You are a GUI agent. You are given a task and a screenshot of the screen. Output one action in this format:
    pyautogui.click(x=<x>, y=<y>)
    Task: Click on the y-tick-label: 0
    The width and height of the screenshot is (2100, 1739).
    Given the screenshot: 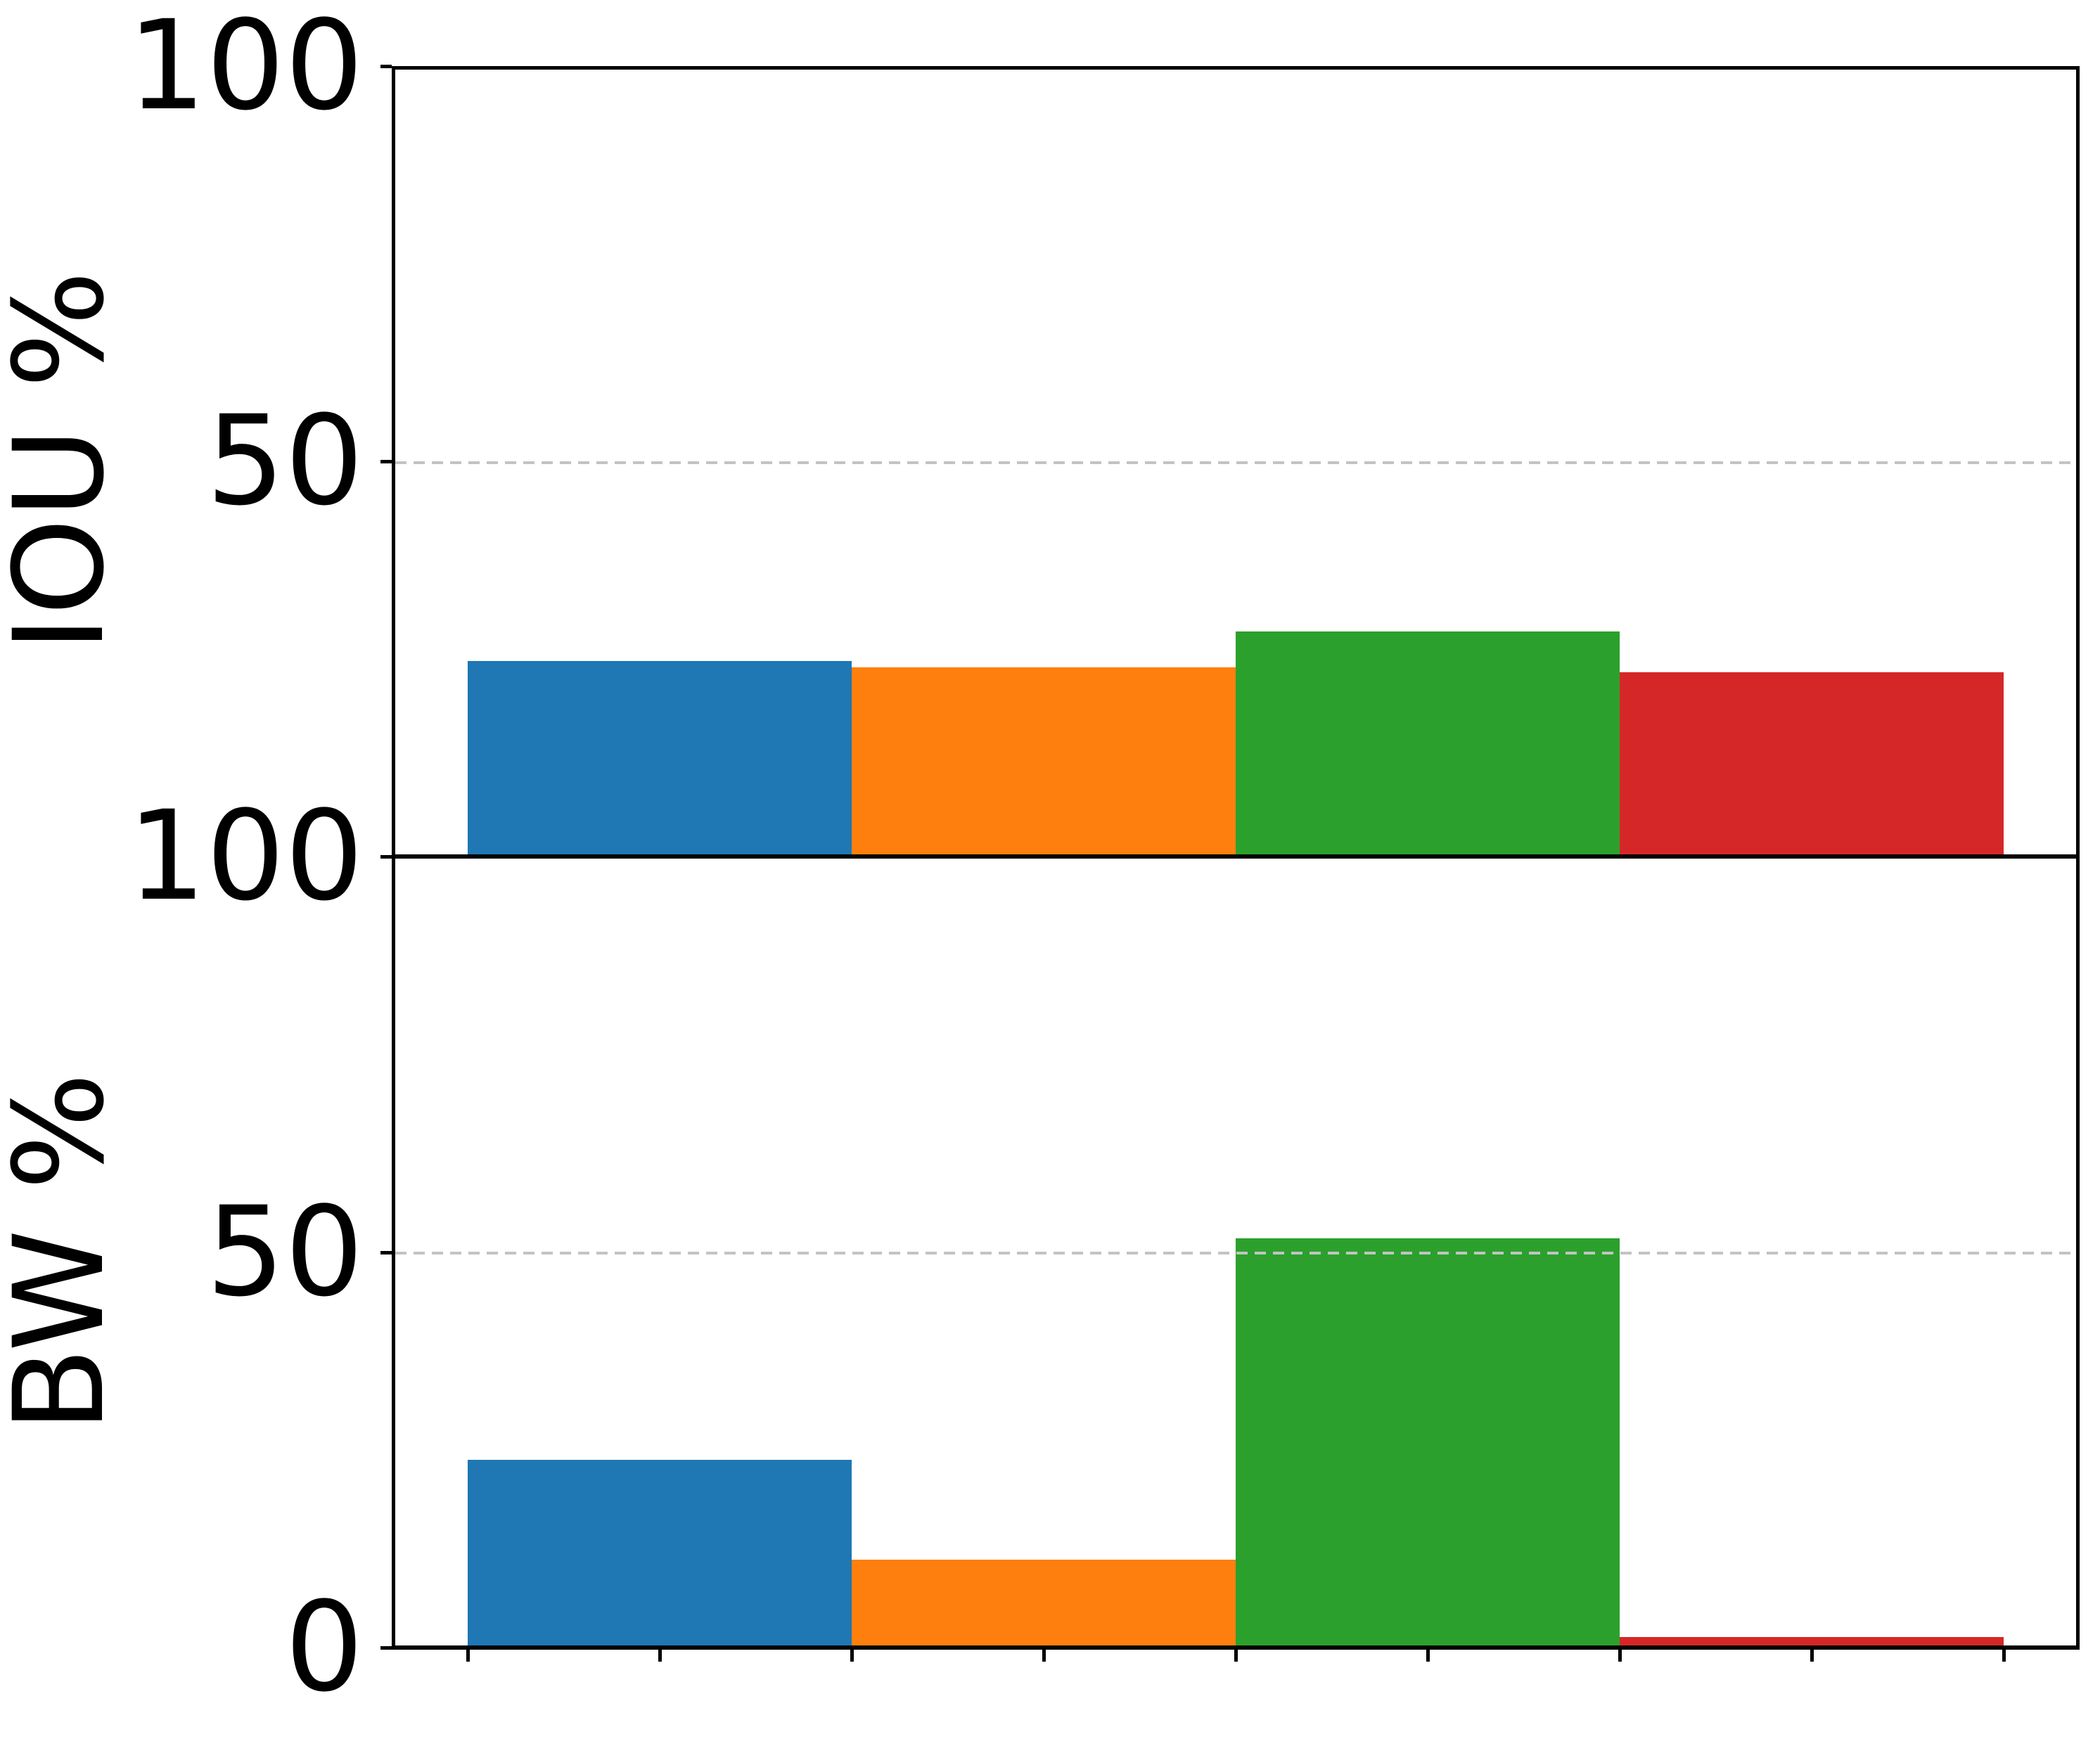 What is the action you would take?
    pyautogui.click(x=324, y=1647)
    